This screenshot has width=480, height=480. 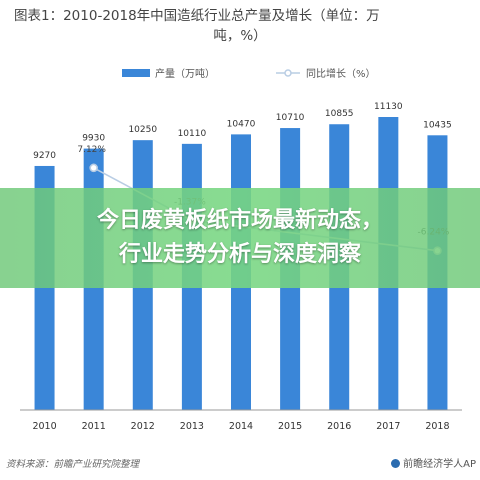 What do you see at coordinates (290, 118) in the screenshot?
I see `bar-value-label: 10710` at bounding box center [290, 118].